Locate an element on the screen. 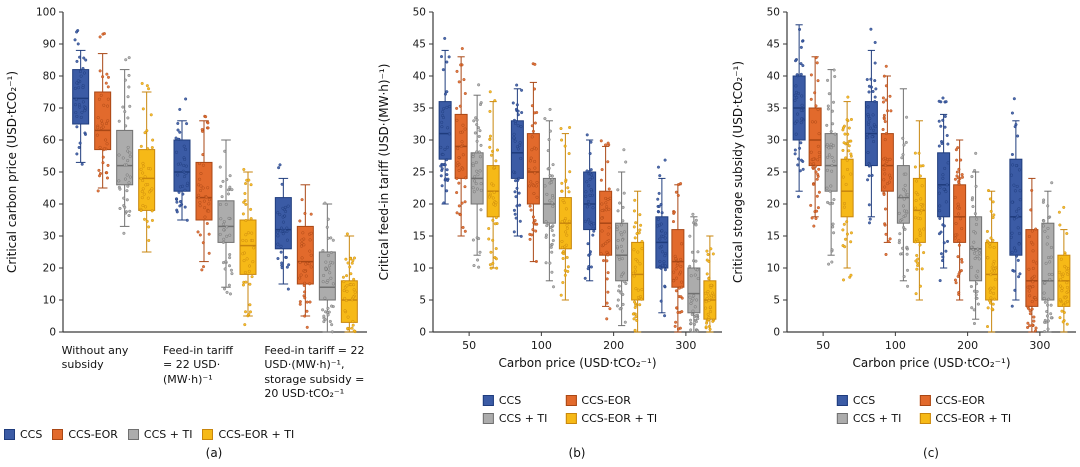 The height and width of the screenshot is (467, 1080). legend-a: CCS CCS-EOR CCS + TI CCS-EOR + TI is located at coordinates (149, 434).